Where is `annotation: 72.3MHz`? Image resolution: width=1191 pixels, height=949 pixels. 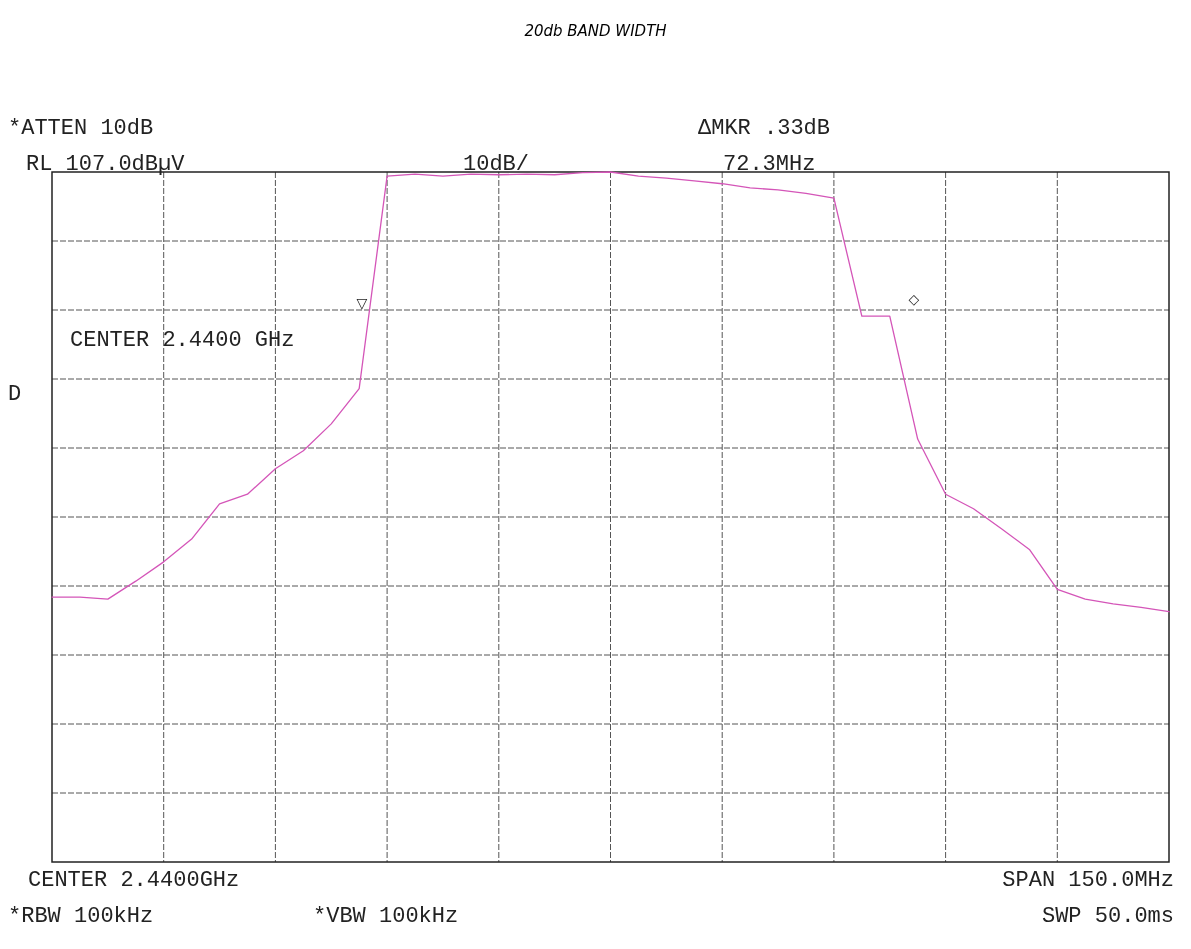 annotation: 72.3MHz is located at coordinates (769, 164).